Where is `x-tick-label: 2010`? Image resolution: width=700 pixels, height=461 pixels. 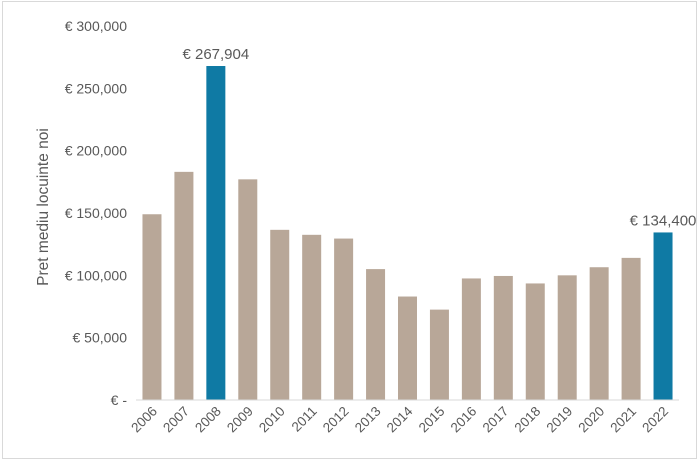 x-tick-label: 2010 is located at coordinates (272, 420).